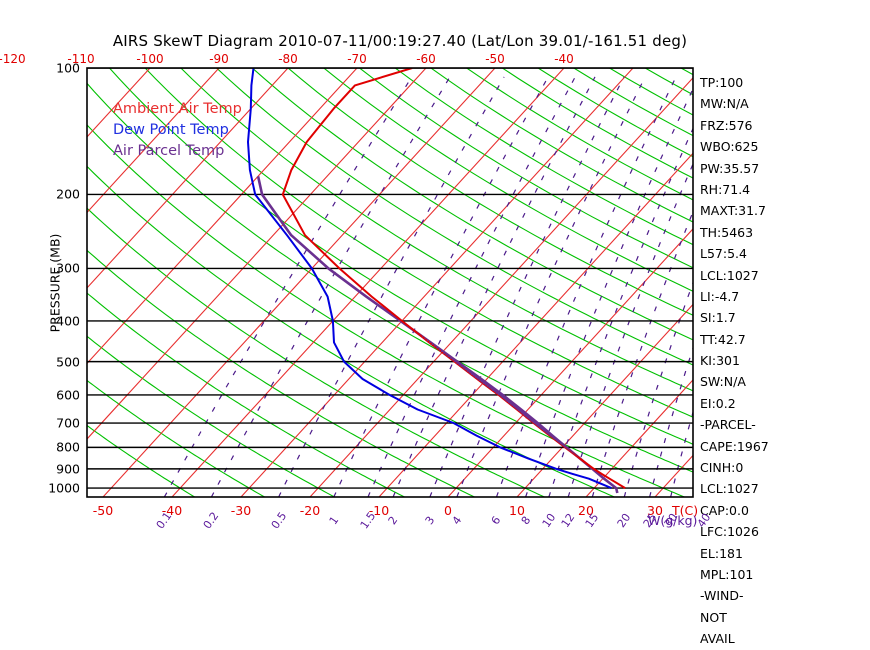 Image resolution: width=870 pixels, height=650 pixels. What do you see at coordinates (728, 425) in the screenshot?
I see `parameter-row: -PARCEL-` at bounding box center [728, 425].